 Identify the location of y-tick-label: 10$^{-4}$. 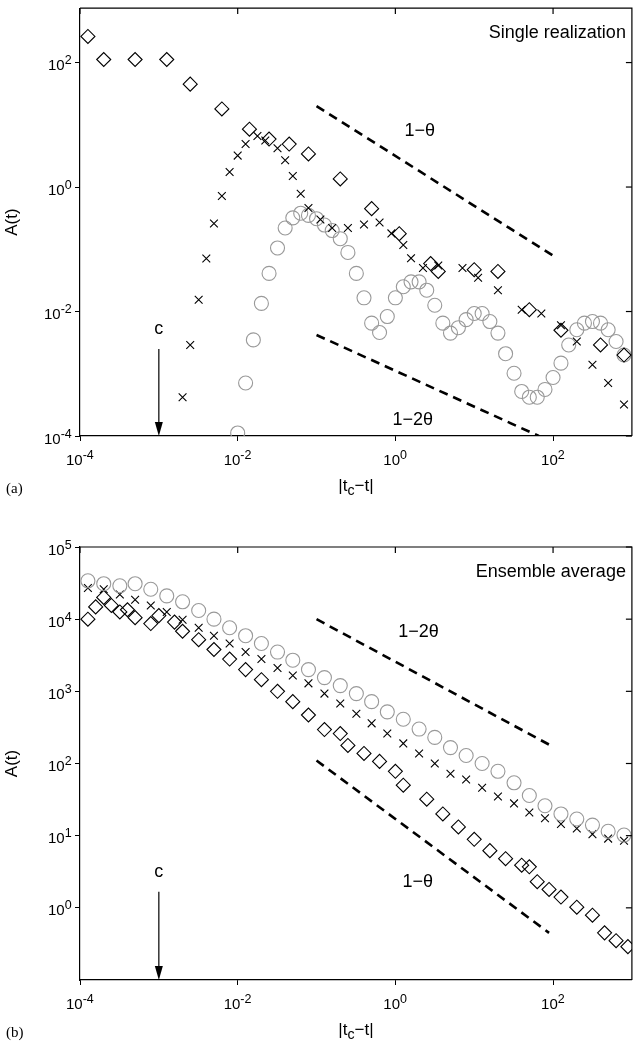
(58, 436).